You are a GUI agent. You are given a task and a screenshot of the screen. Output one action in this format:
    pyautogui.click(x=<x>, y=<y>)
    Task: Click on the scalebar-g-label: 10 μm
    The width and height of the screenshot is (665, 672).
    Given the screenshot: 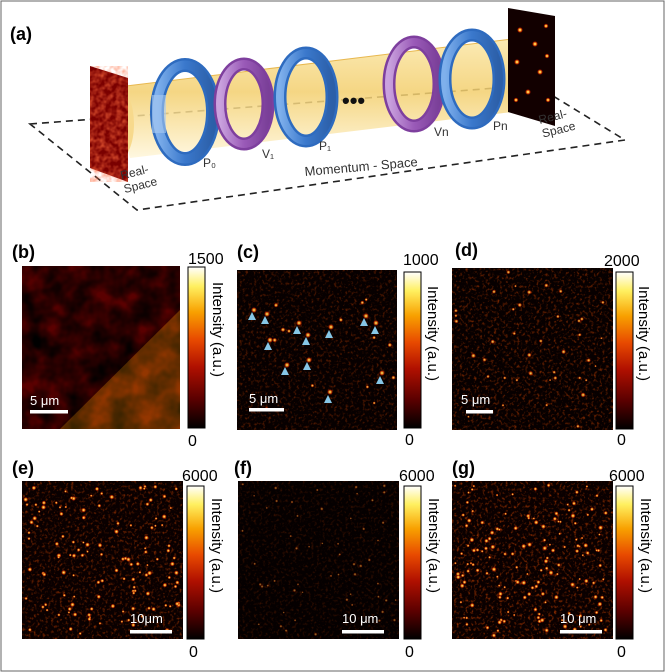 What is the action you would take?
    pyautogui.click(x=578, y=618)
    